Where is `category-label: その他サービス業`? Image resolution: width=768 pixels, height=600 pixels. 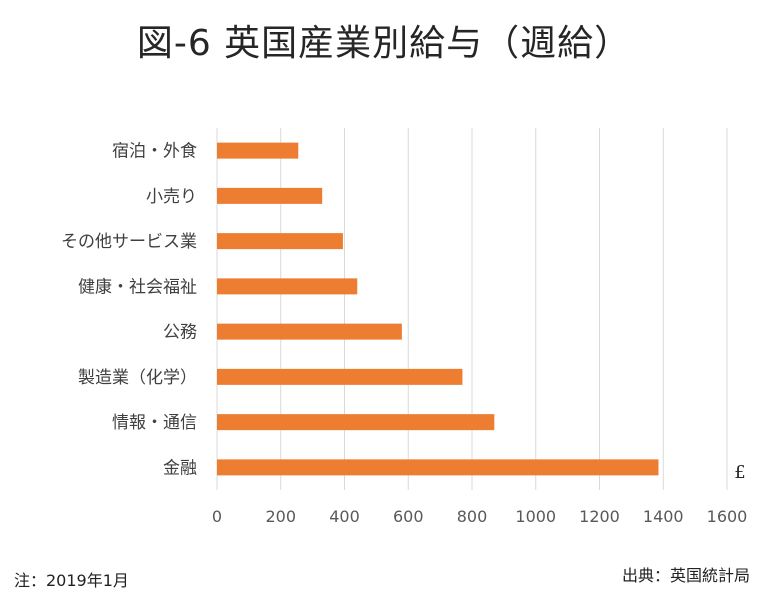 category-label: その他サービス業 is located at coordinates (129, 242).